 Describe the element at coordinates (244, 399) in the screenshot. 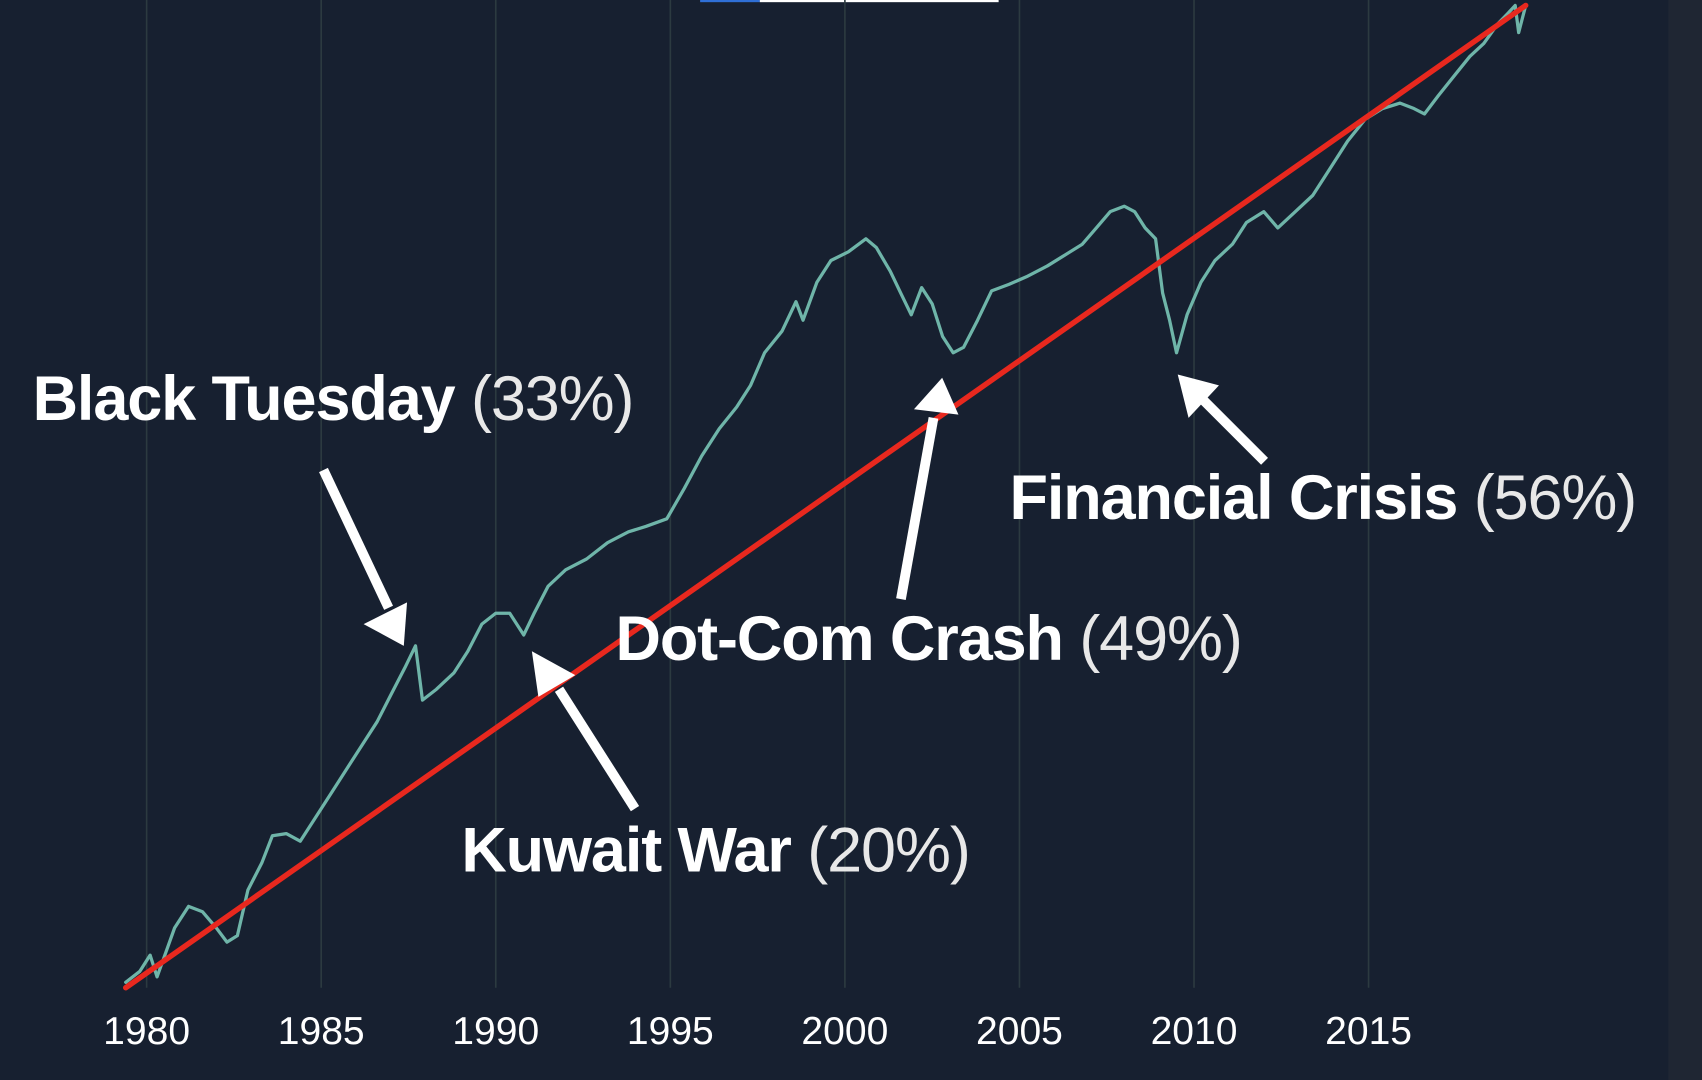

I see `annotation-label: Black Tuesday` at that location.